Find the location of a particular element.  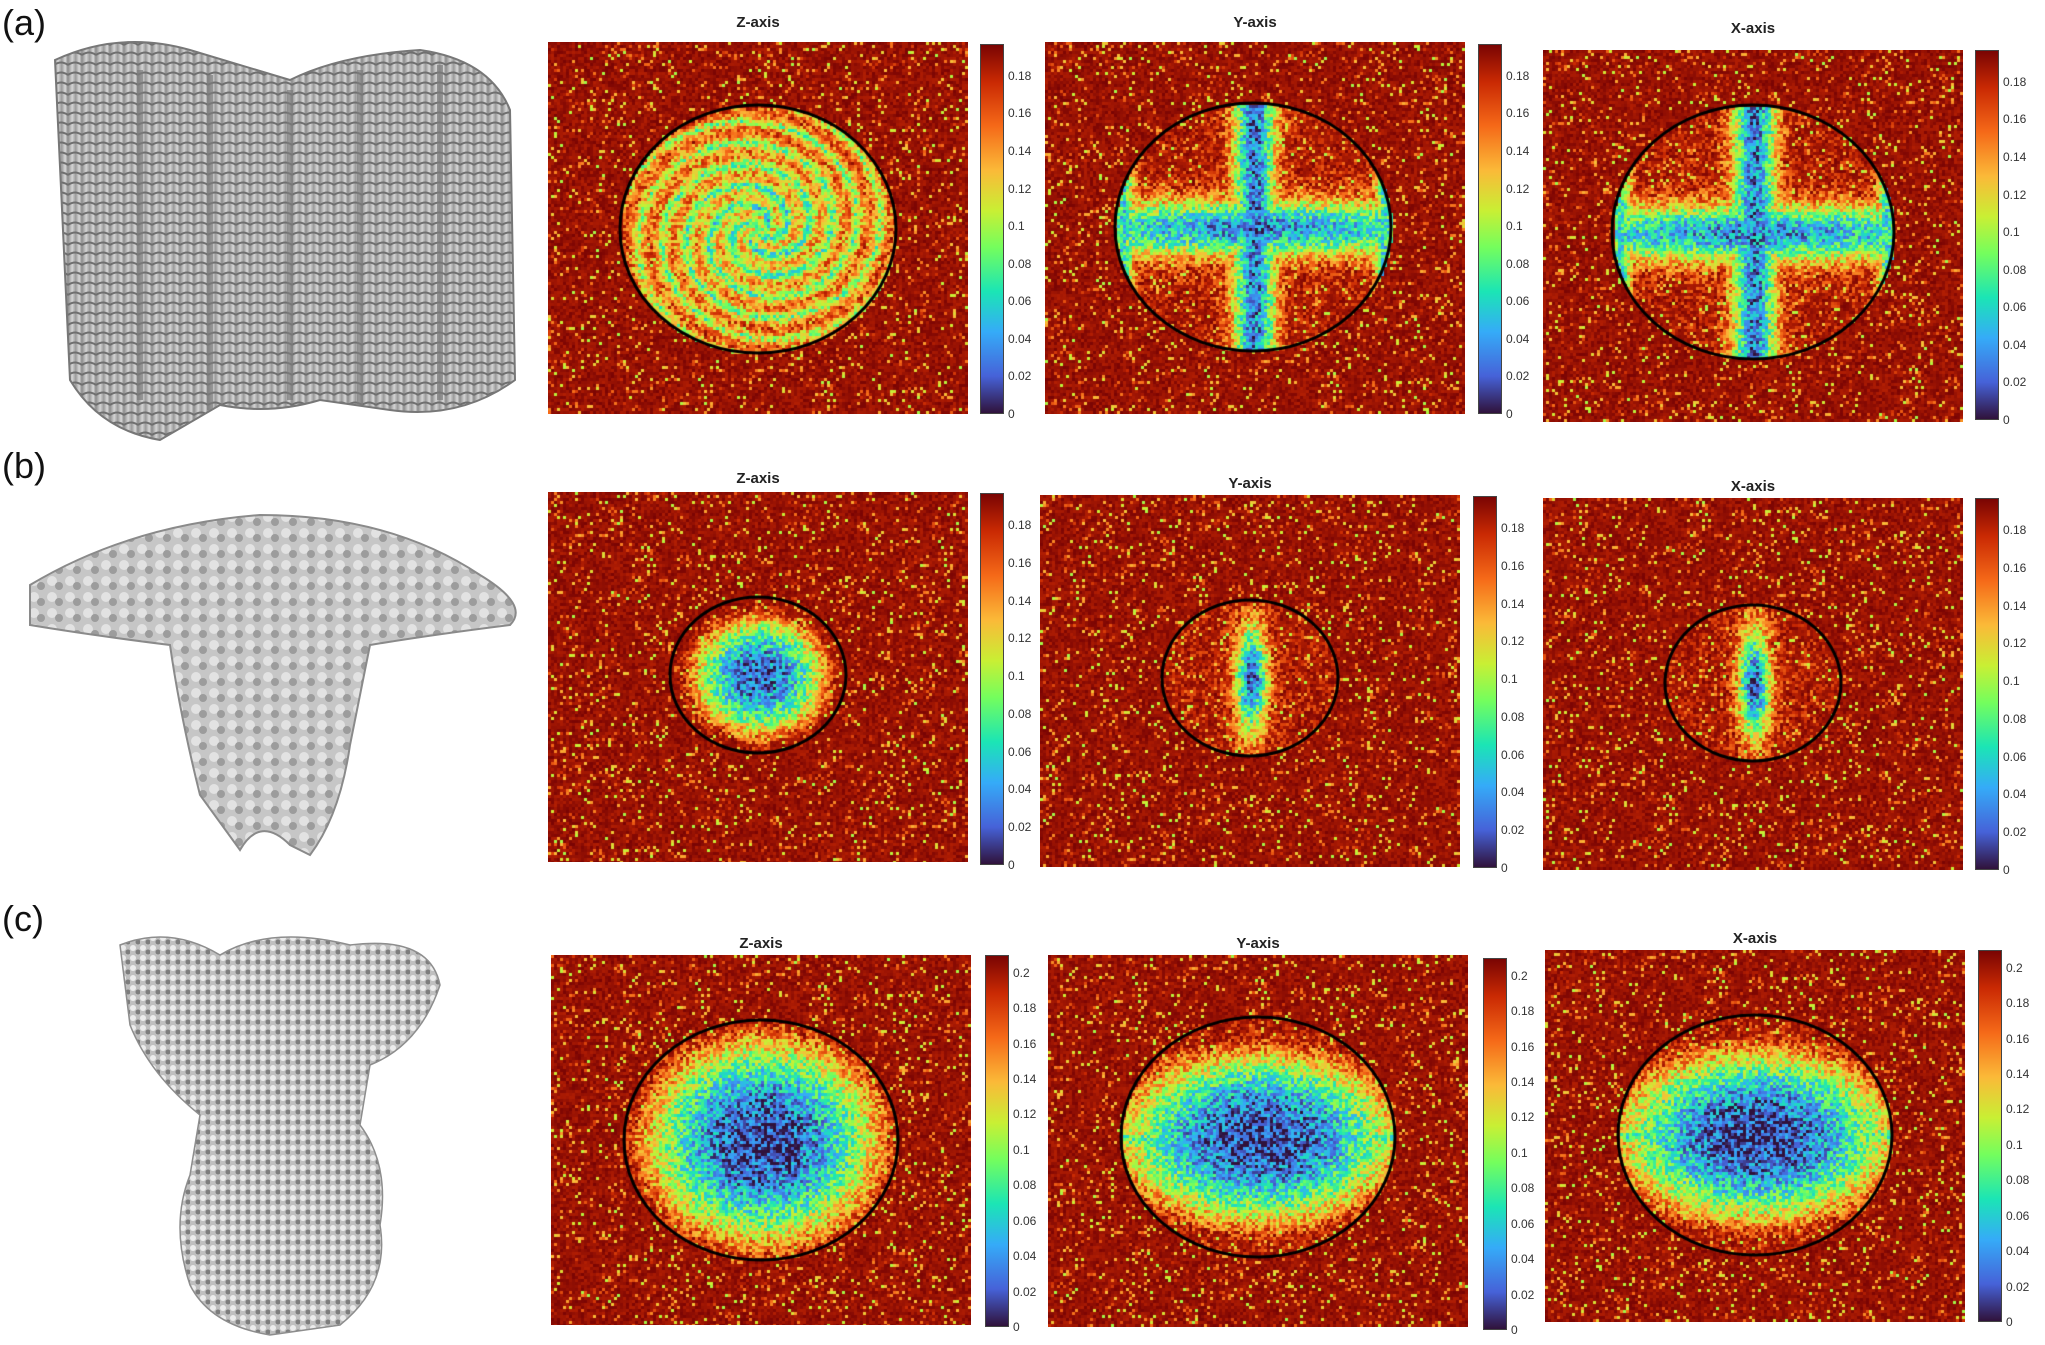

heatmap-a-z is located at coordinates (758, 228).